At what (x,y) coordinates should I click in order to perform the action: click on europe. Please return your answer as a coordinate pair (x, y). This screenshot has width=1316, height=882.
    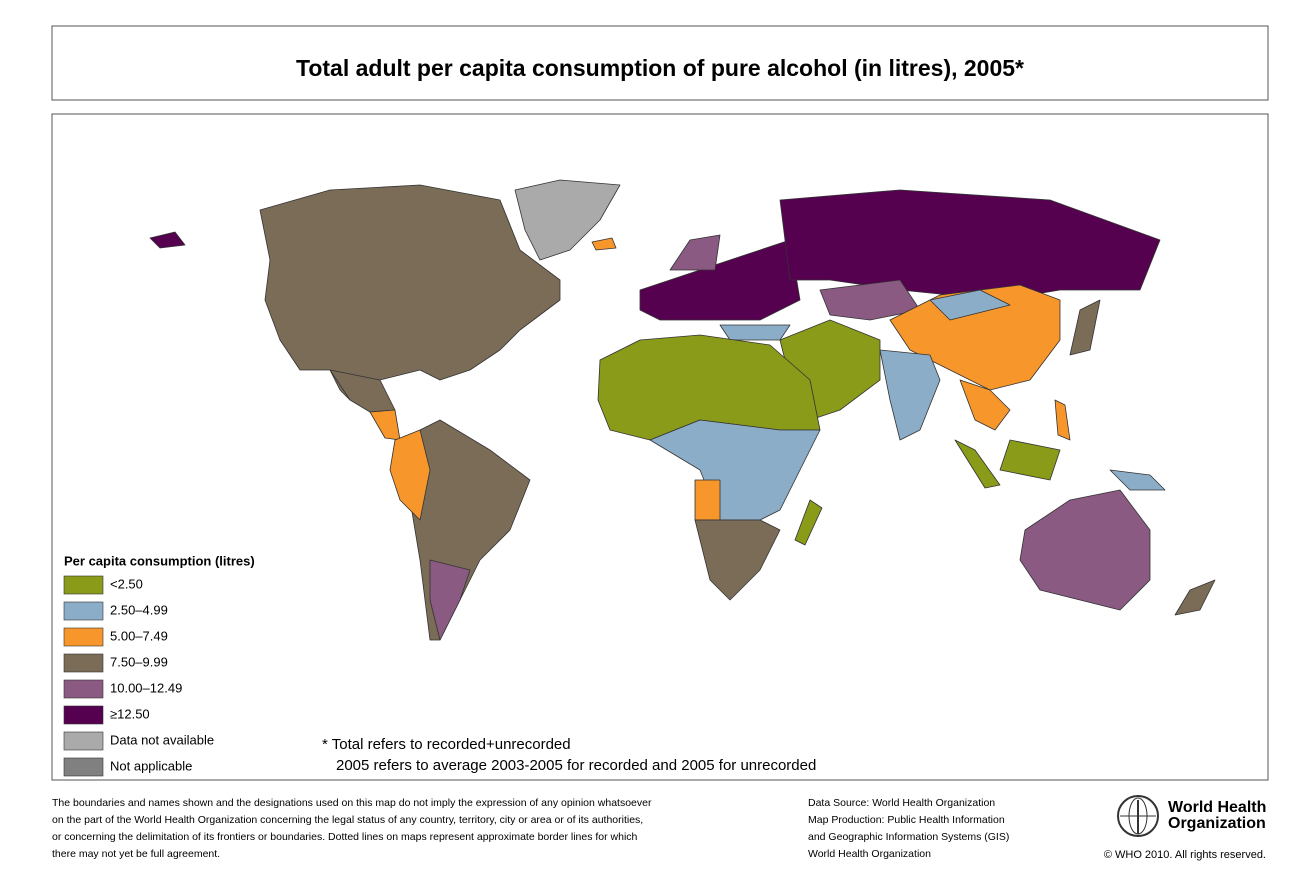
    Looking at the image, I should click on (720, 280).